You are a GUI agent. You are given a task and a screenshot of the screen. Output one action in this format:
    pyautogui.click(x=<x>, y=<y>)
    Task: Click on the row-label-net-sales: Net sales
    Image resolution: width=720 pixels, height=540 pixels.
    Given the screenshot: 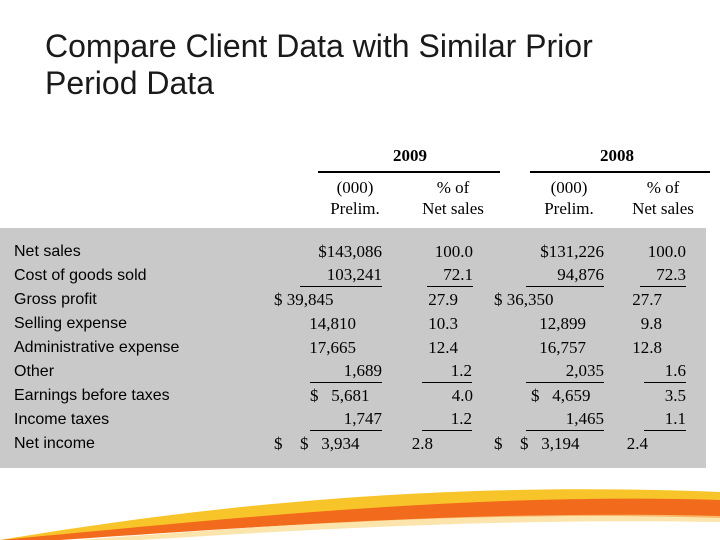 What is the action you would take?
    pyautogui.click(x=47, y=251)
    